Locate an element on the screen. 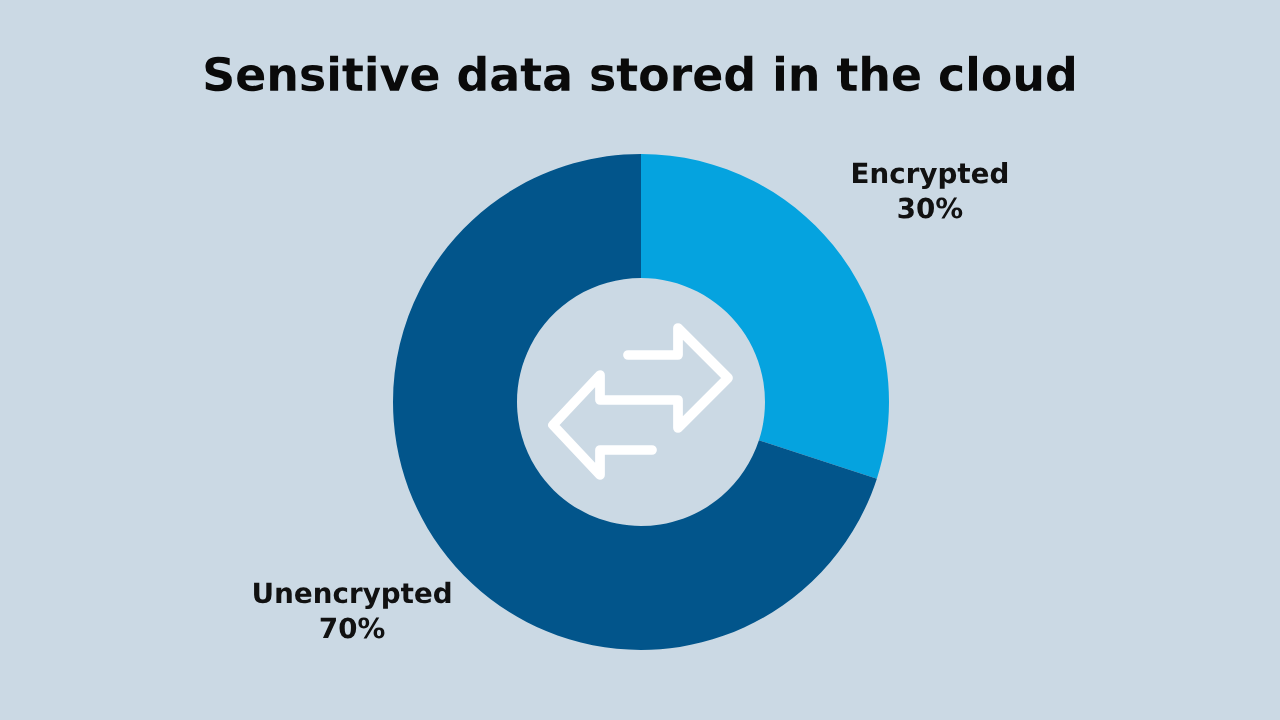 This screenshot has height=720, width=1280. chart-title: Sensitive data stored in the cloud is located at coordinates (639, 73).